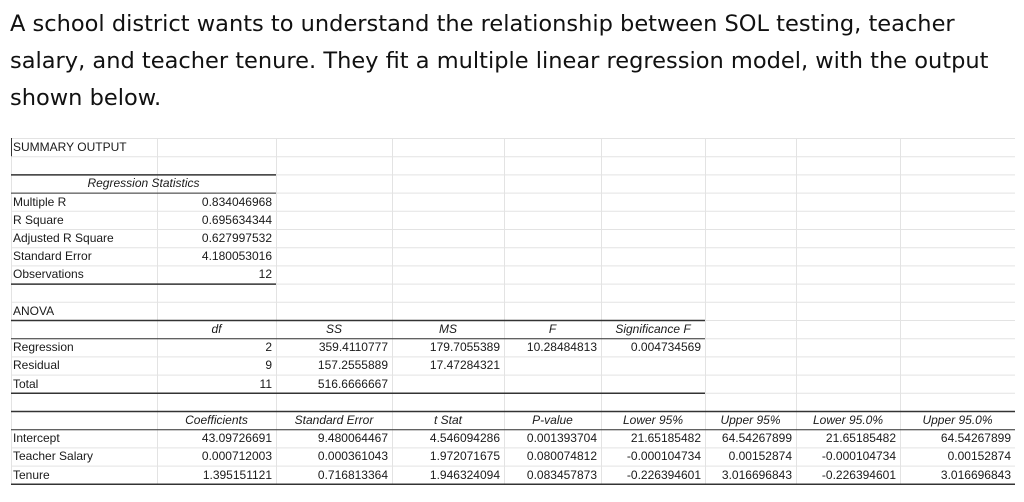 The image size is (1024, 502). I want to click on coefficient-cell-value: 0.083457873, so click(561, 474).